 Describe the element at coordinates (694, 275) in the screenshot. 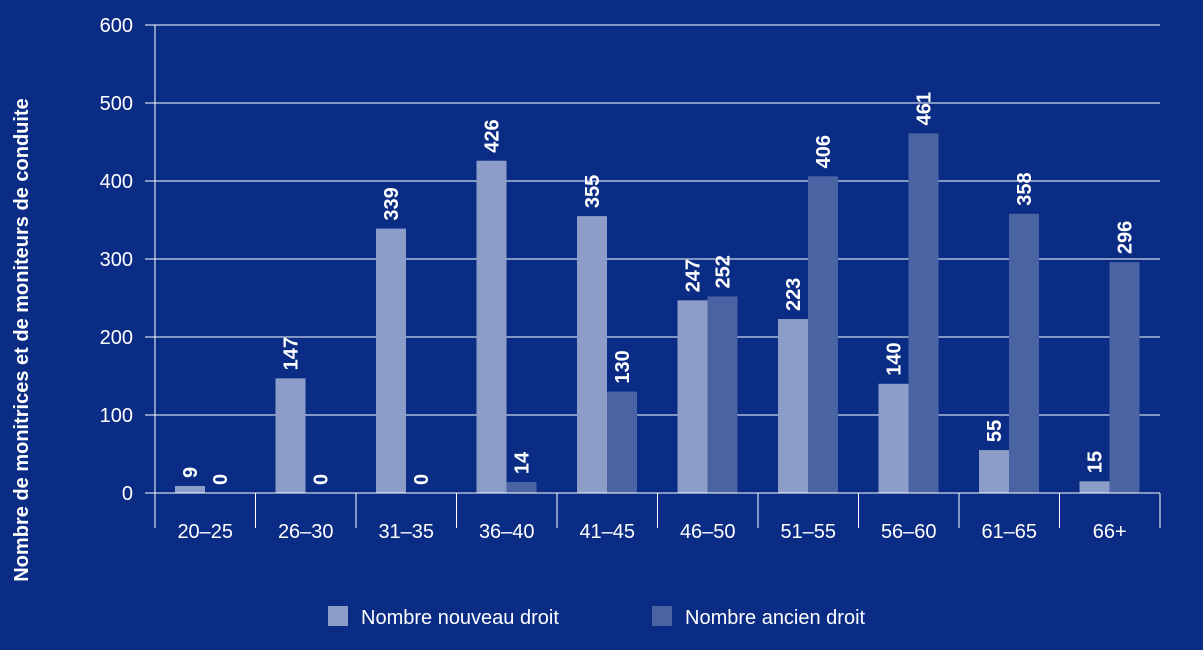

I see `data-label: 247` at that location.